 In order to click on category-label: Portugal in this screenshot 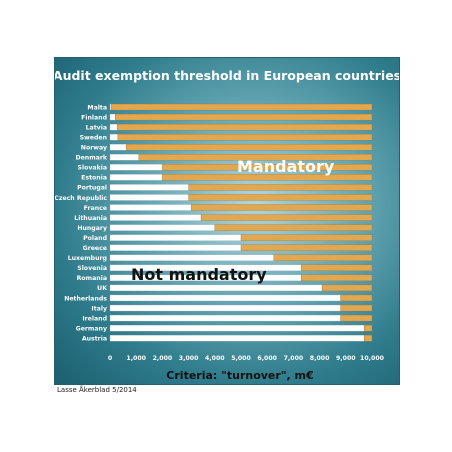, I will do `click(92, 188)`.